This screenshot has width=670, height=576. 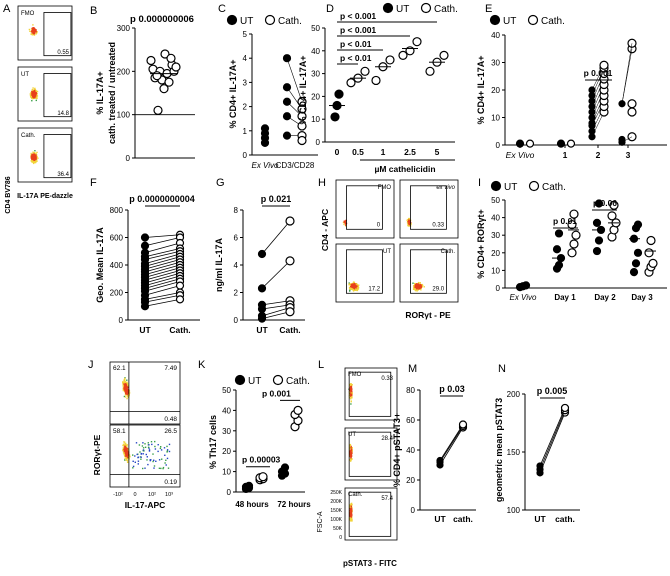 I want to click on panel-letter-m: M, so click(x=412, y=369).